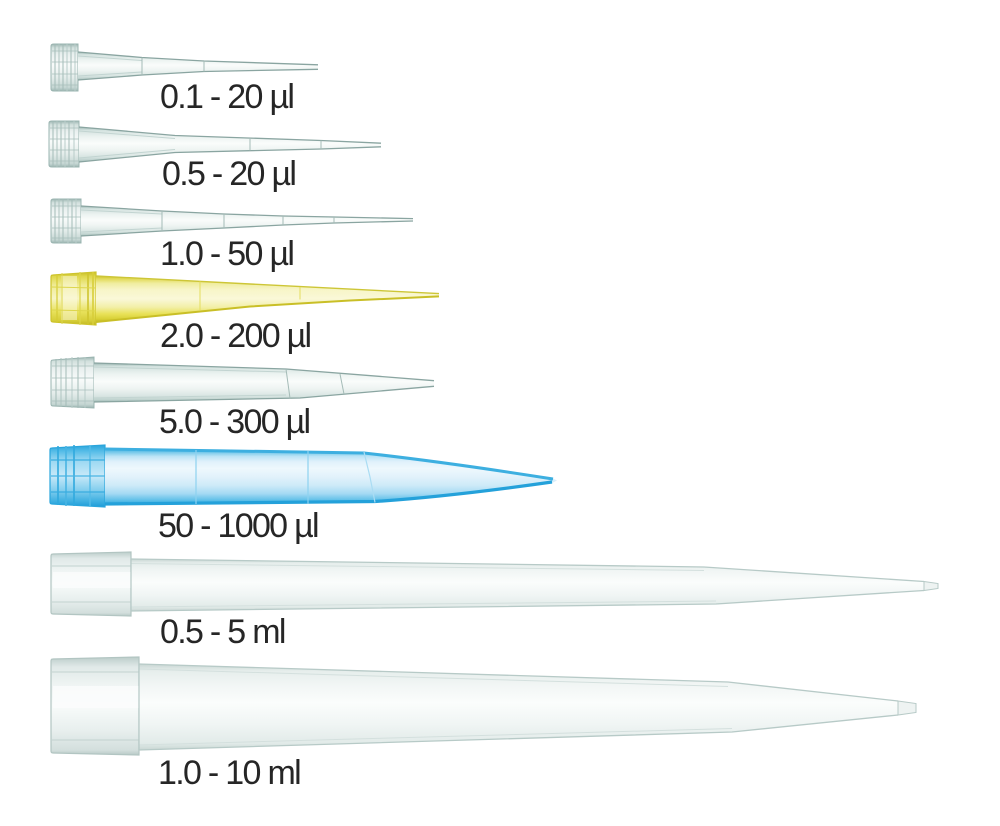 The width and height of the screenshot is (1000, 826). I want to click on svg-text: 1.0 - 50 µl, so click(226, 254).